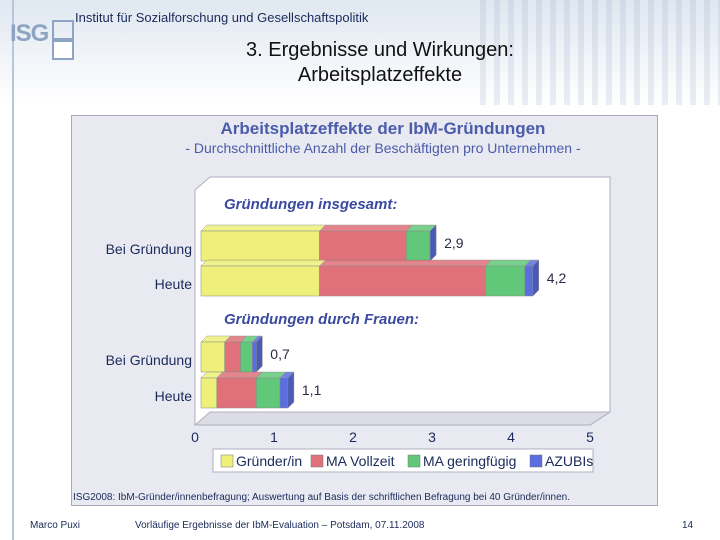 The width and height of the screenshot is (720, 540). I want to click on slide-title-line2: Arbeitsplatzeffekte, so click(380, 75).